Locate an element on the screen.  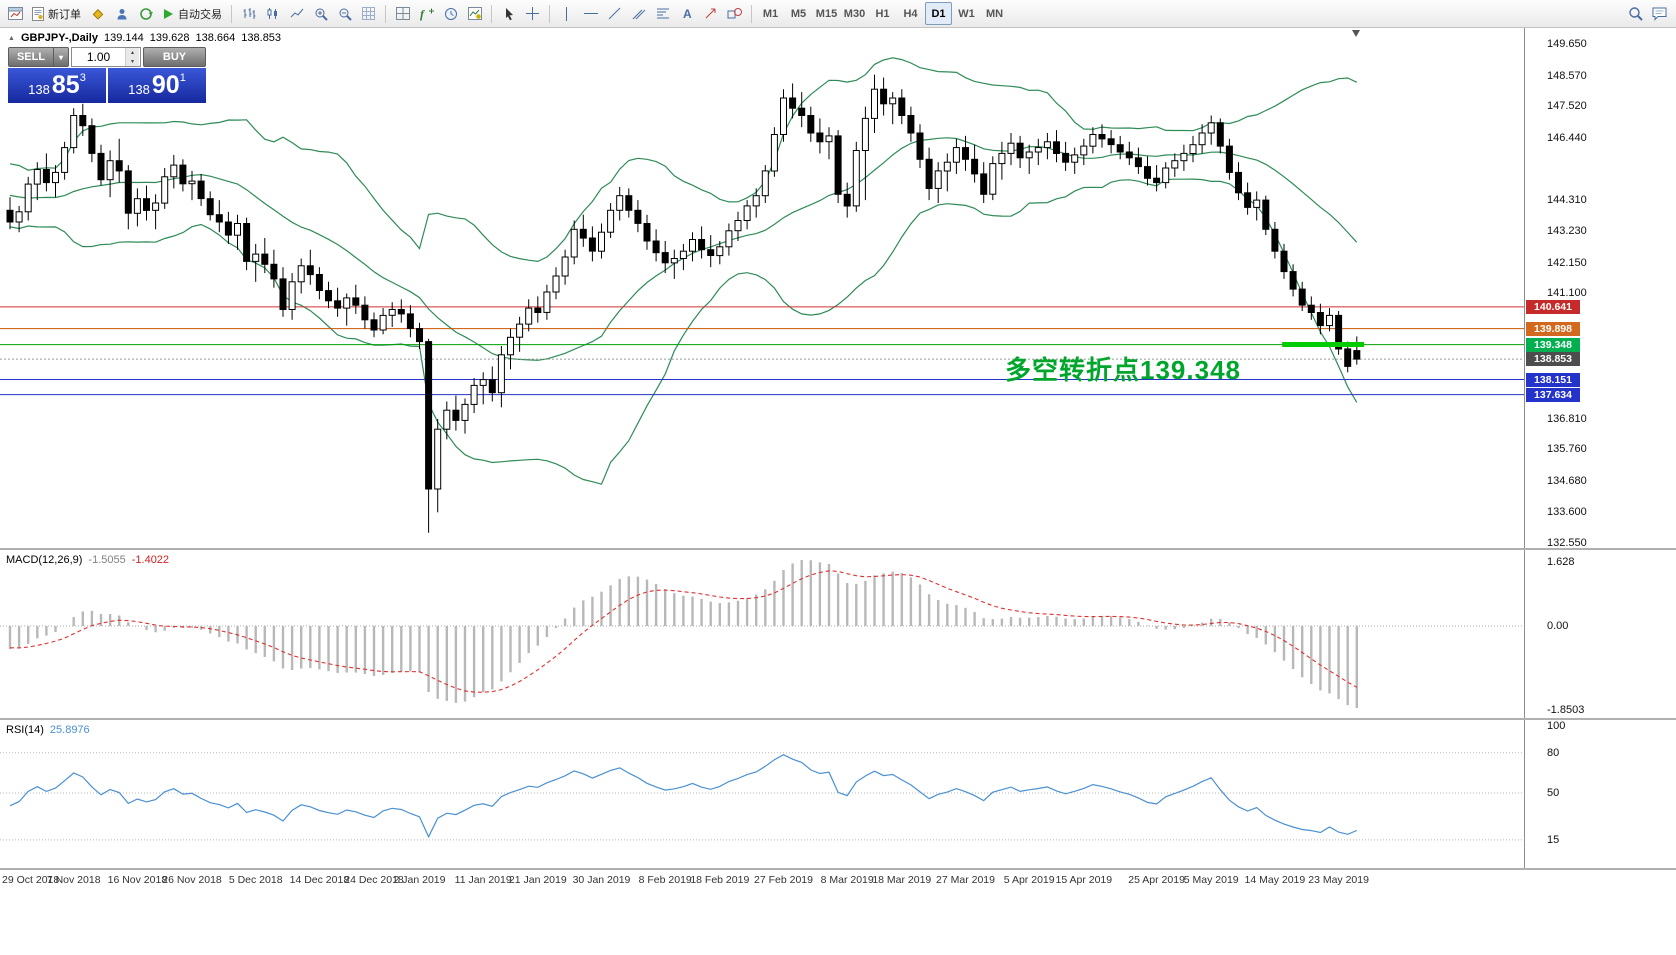
text-button: A is located at coordinates (686, 13).